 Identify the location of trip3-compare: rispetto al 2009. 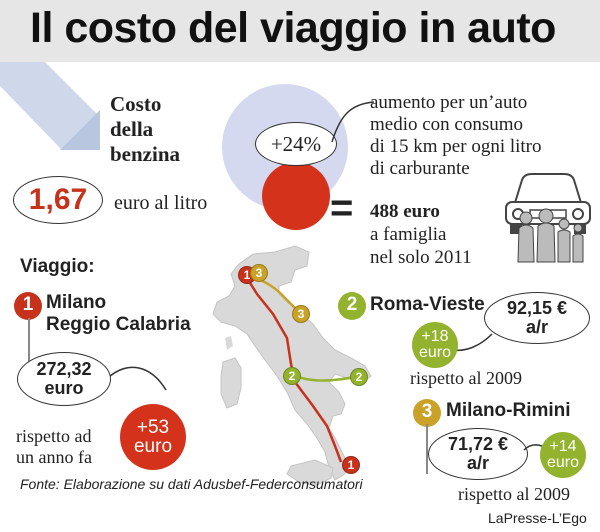
(514, 494).